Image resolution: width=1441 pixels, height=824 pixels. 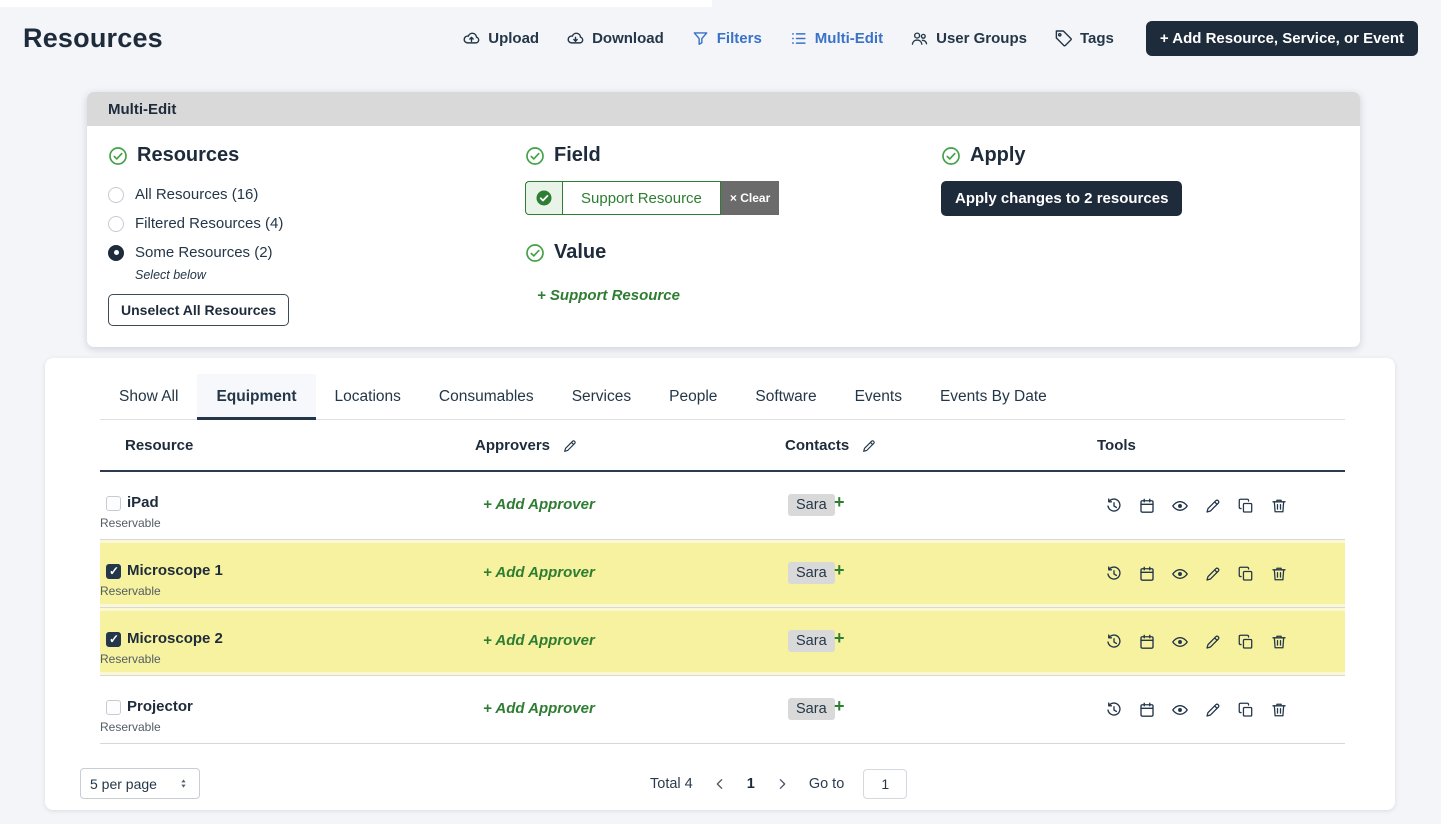 What do you see at coordinates (143, 502) in the screenshot?
I see `resource-name: iPad` at bounding box center [143, 502].